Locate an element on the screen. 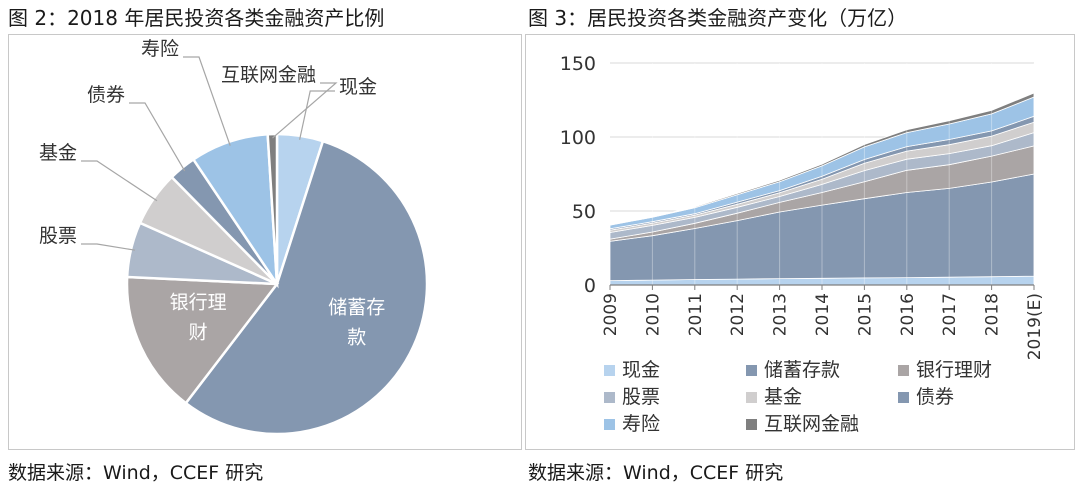  pie-leader-基金 is located at coordinates (119, 181).